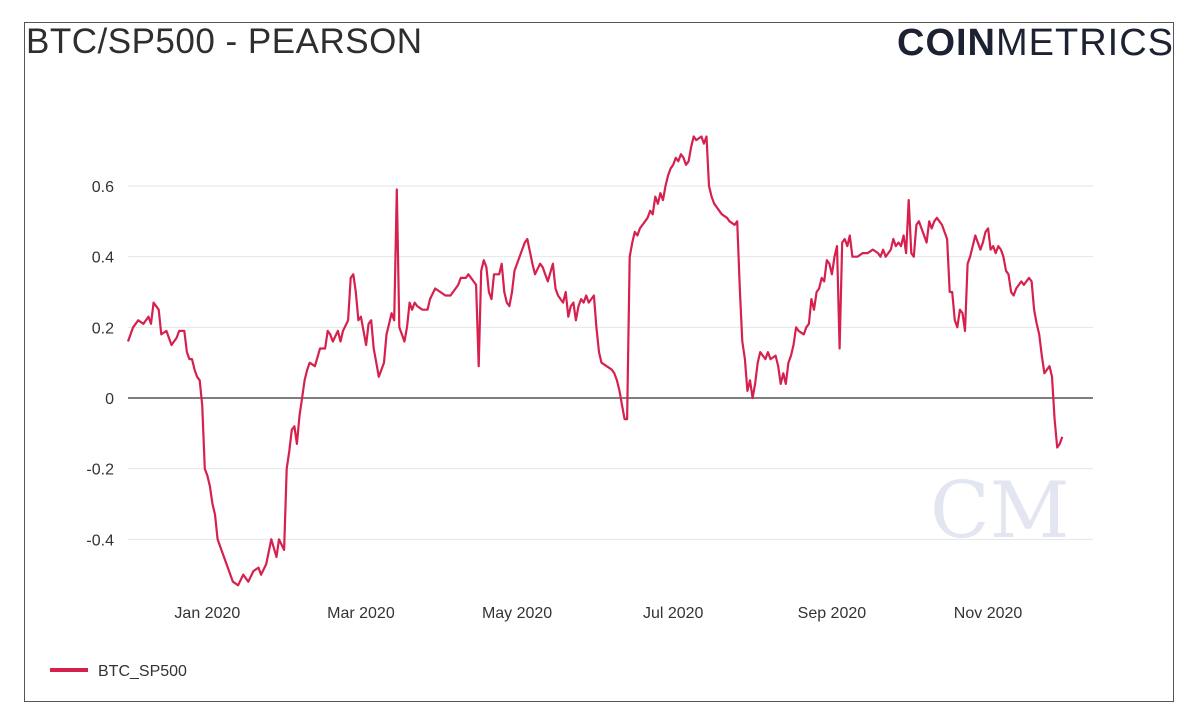  Describe the element at coordinates (673, 613) in the screenshot. I see `x-tick-label: Jul 2020` at that location.